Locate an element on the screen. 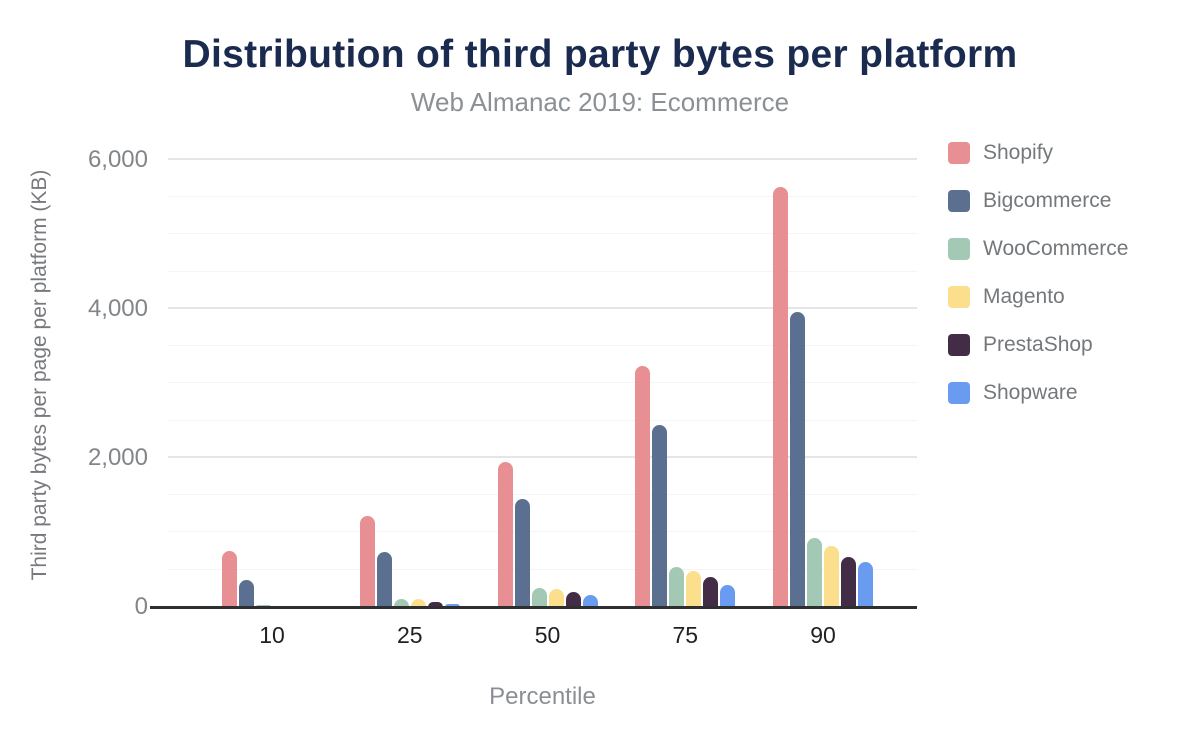 The image size is (1200, 742). x-tick-50: 50 is located at coordinates (547, 635).